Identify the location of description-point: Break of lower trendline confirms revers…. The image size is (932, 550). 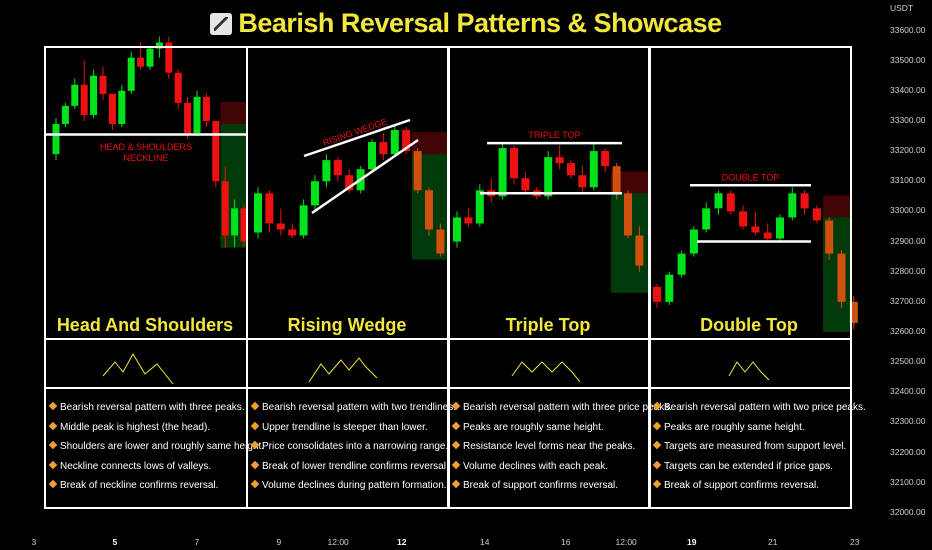
(353, 467).